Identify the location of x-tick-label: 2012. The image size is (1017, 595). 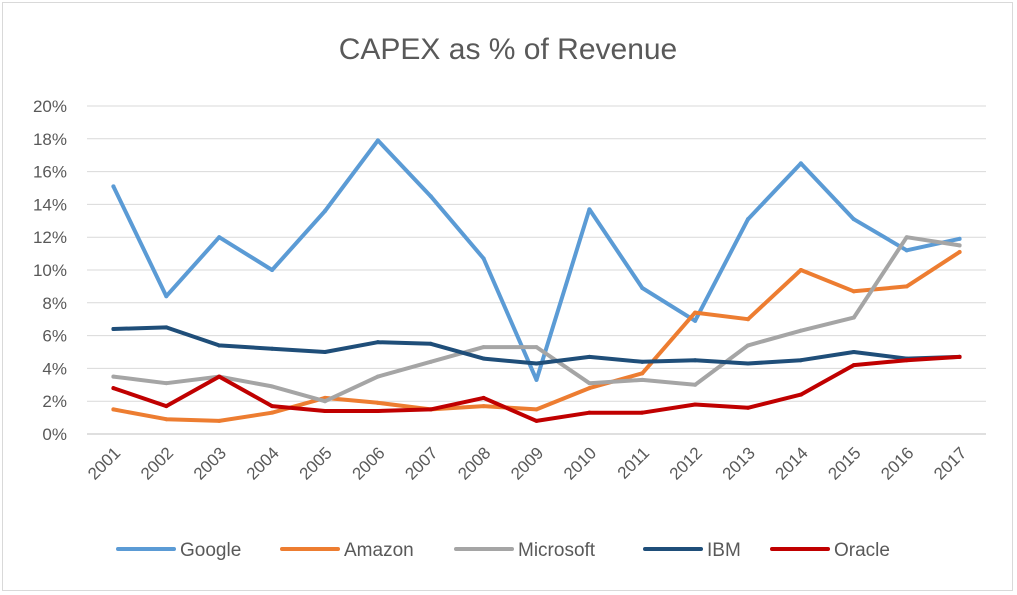
(686, 463).